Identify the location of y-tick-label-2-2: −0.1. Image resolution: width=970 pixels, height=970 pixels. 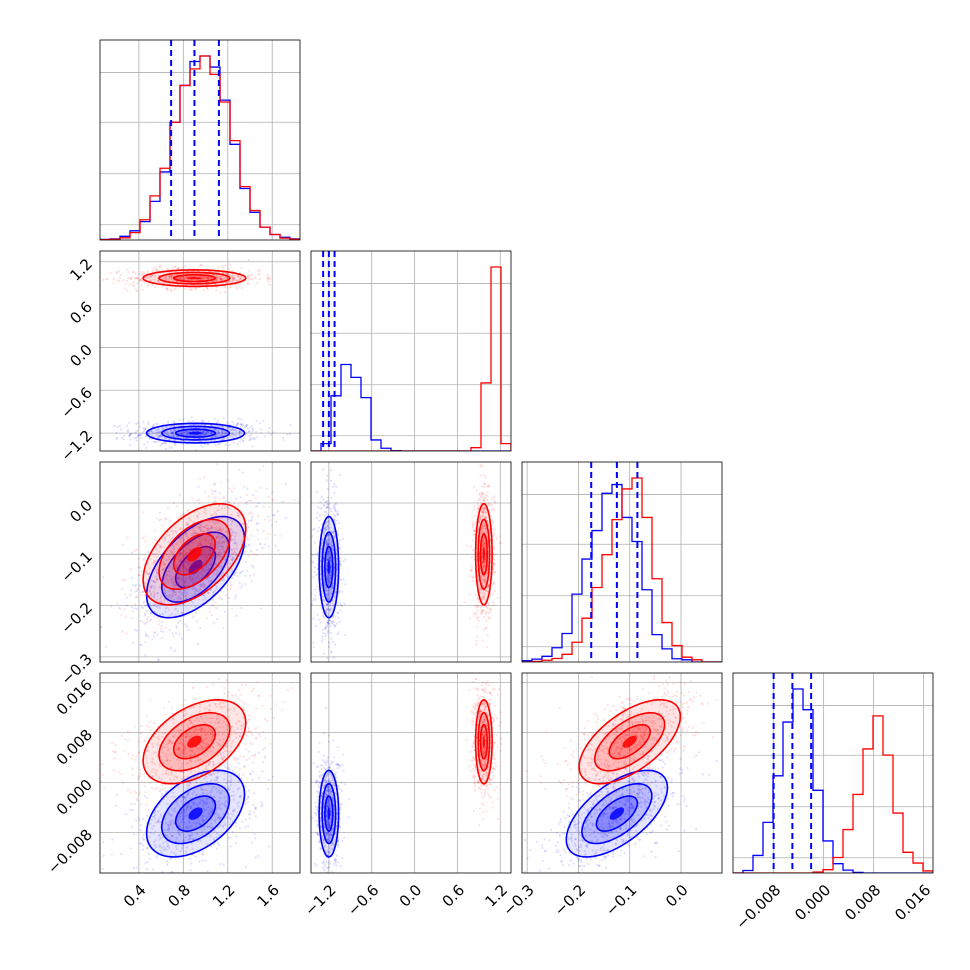
(77, 567).